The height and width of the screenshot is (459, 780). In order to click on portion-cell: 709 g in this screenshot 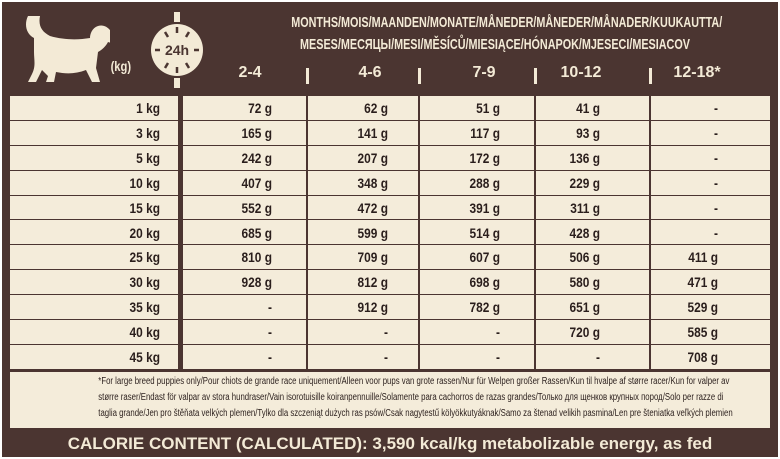, I will do `click(372, 257)`.